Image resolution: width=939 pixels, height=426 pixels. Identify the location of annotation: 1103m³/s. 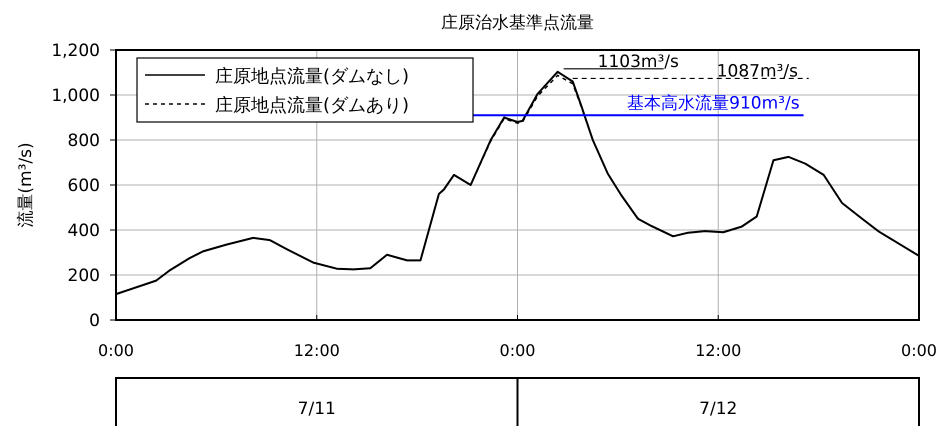
(639, 62).